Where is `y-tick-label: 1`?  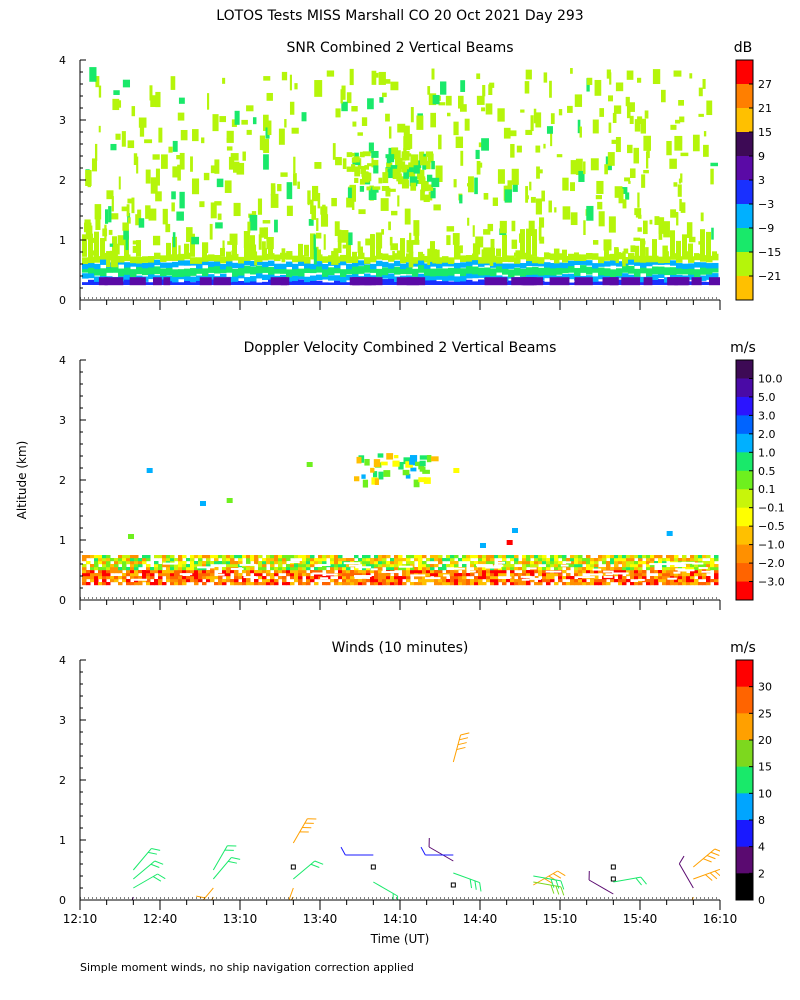
y-tick-label: 1 is located at coordinates (62, 540).